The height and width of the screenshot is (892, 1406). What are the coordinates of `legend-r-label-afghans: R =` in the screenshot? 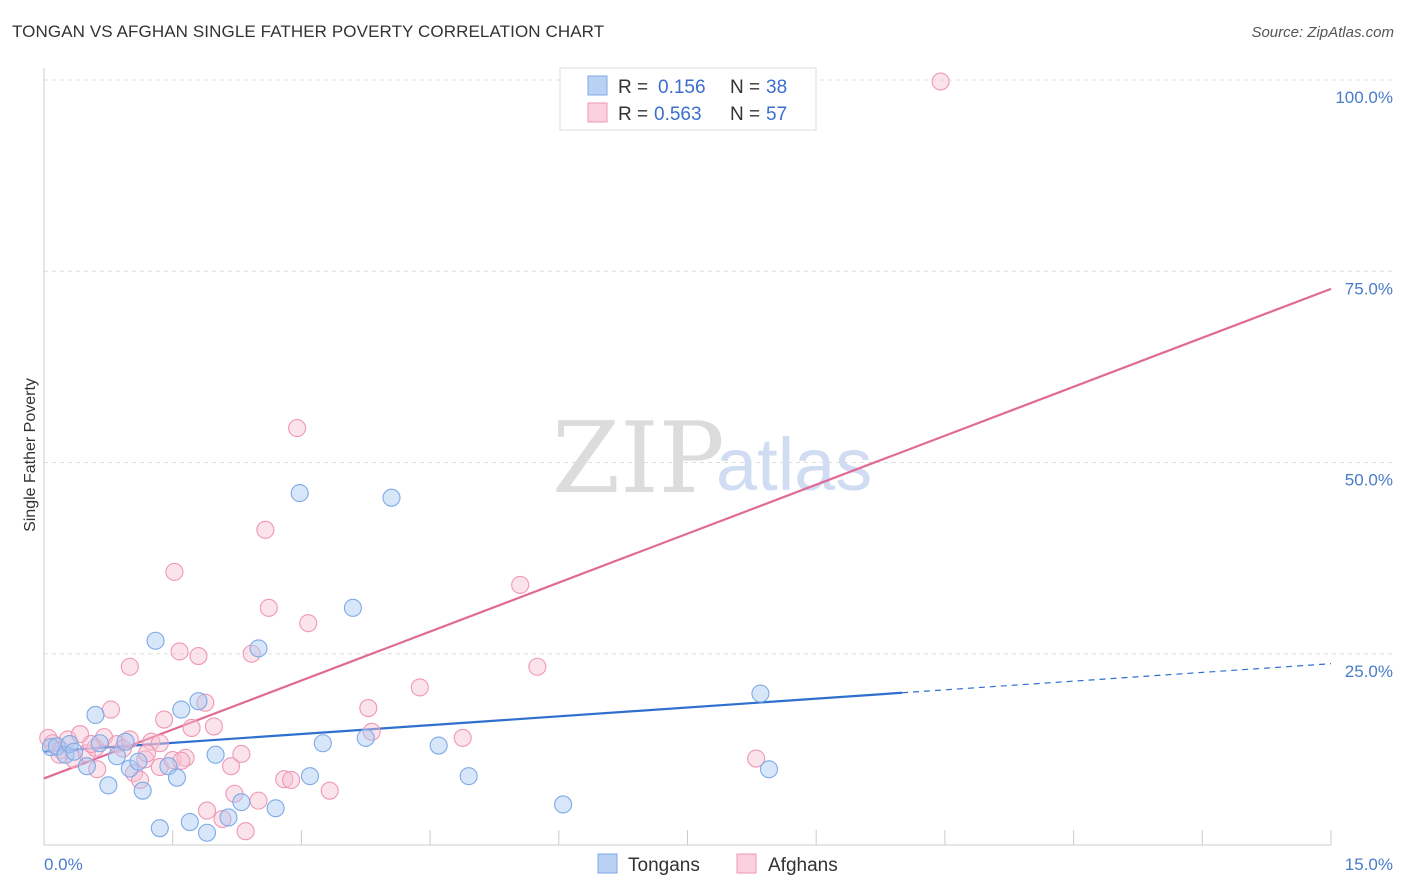 It's located at (633, 114).